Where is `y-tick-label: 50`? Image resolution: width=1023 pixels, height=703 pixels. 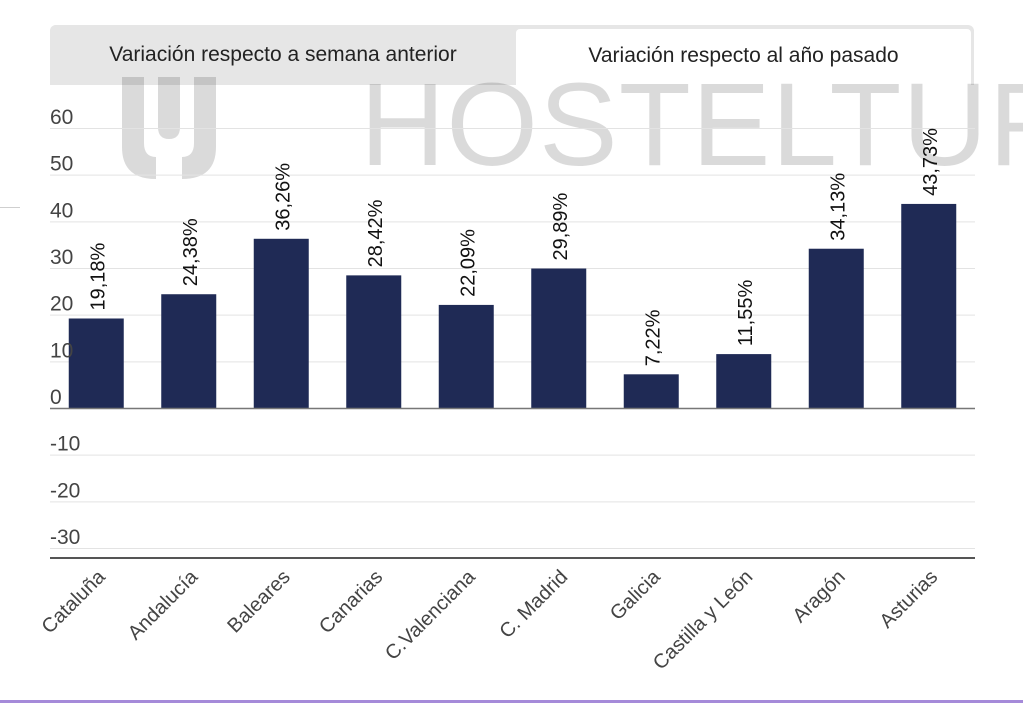 y-tick-label: 50 is located at coordinates (61, 164).